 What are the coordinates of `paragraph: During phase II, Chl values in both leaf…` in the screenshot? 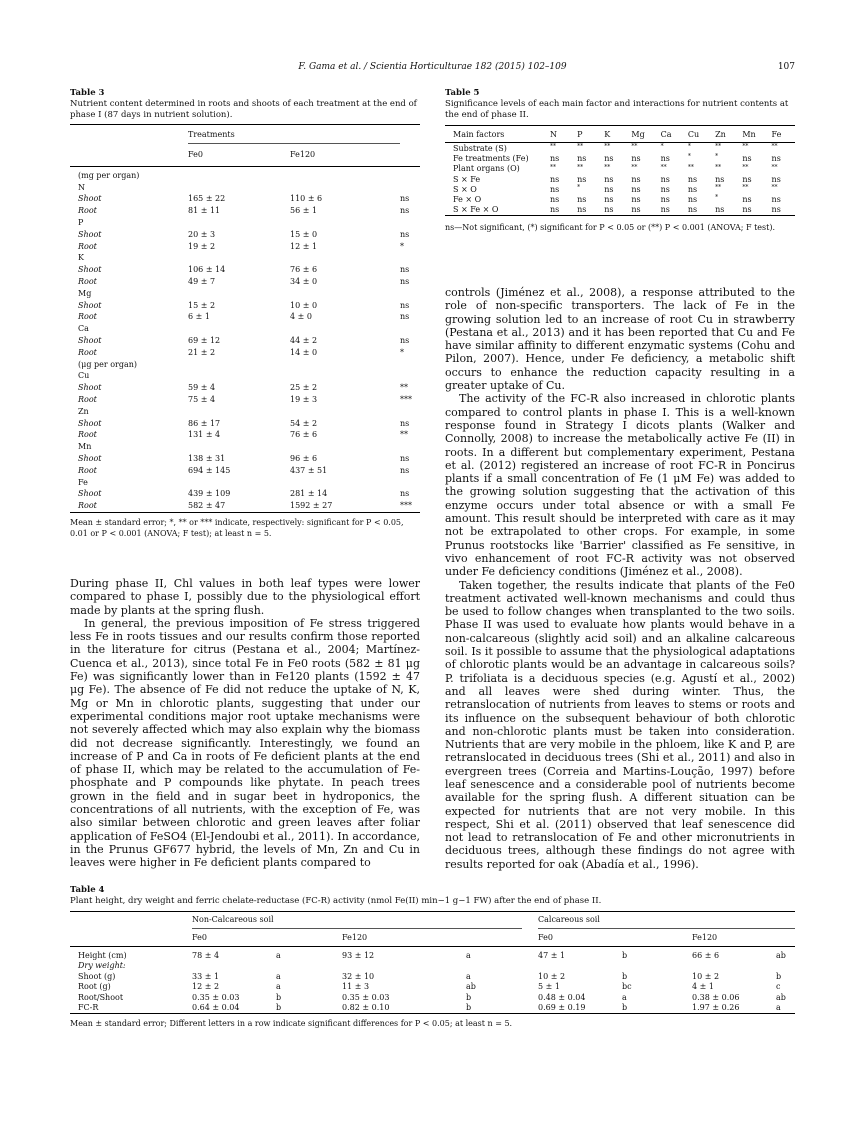 It's located at (245, 597).